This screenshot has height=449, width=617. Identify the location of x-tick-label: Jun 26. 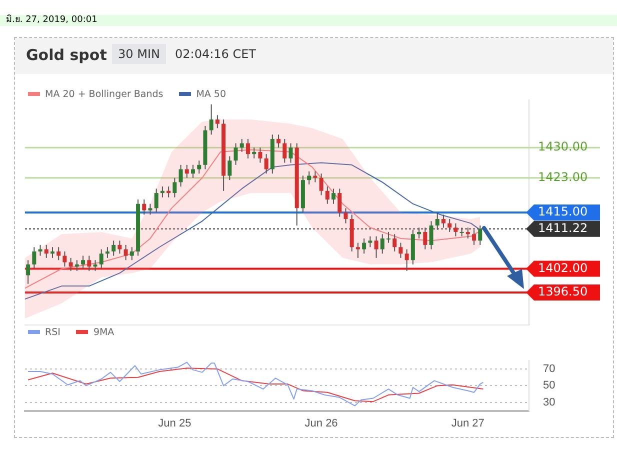
(321, 423).